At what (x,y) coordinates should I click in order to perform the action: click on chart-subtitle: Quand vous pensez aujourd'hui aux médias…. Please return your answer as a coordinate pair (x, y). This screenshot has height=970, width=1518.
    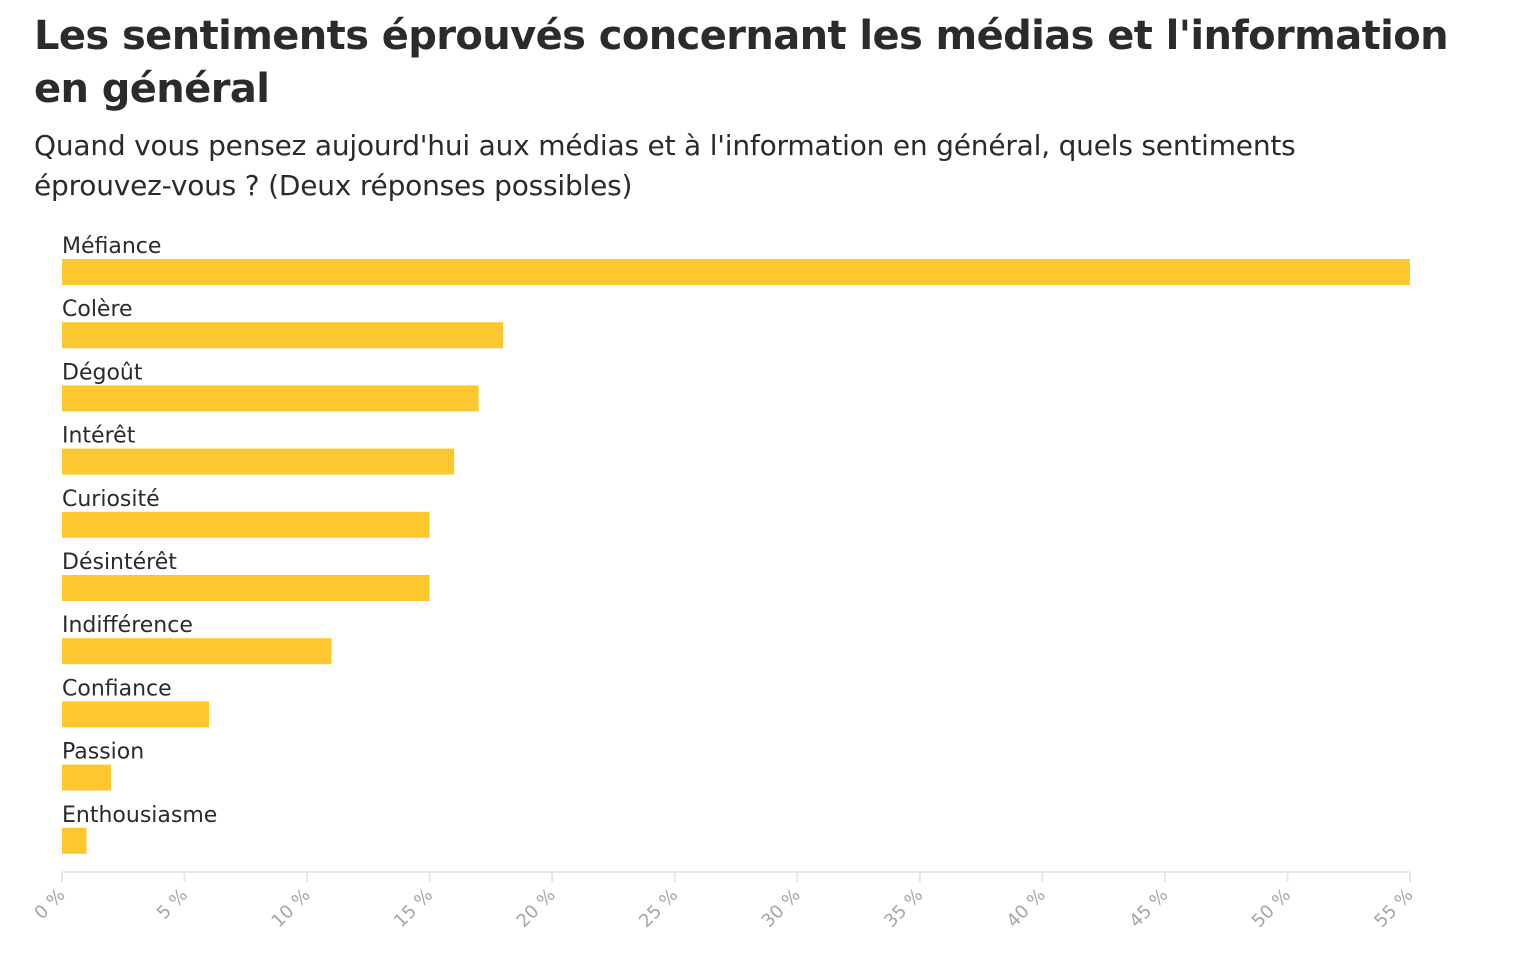
    Looking at the image, I should click on (665, 165).